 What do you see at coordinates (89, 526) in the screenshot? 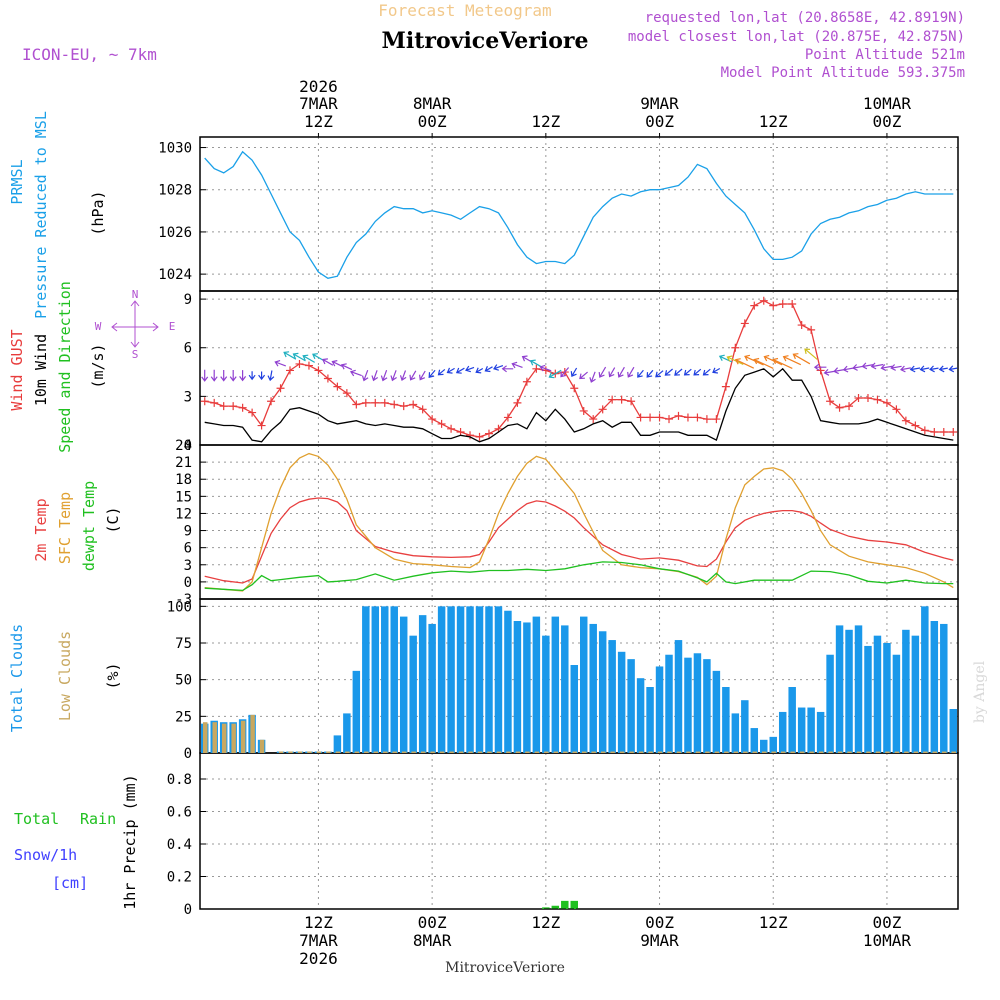
I see `label-dewpt-temp: dewpt Temp` at bounding box center [89, 526].